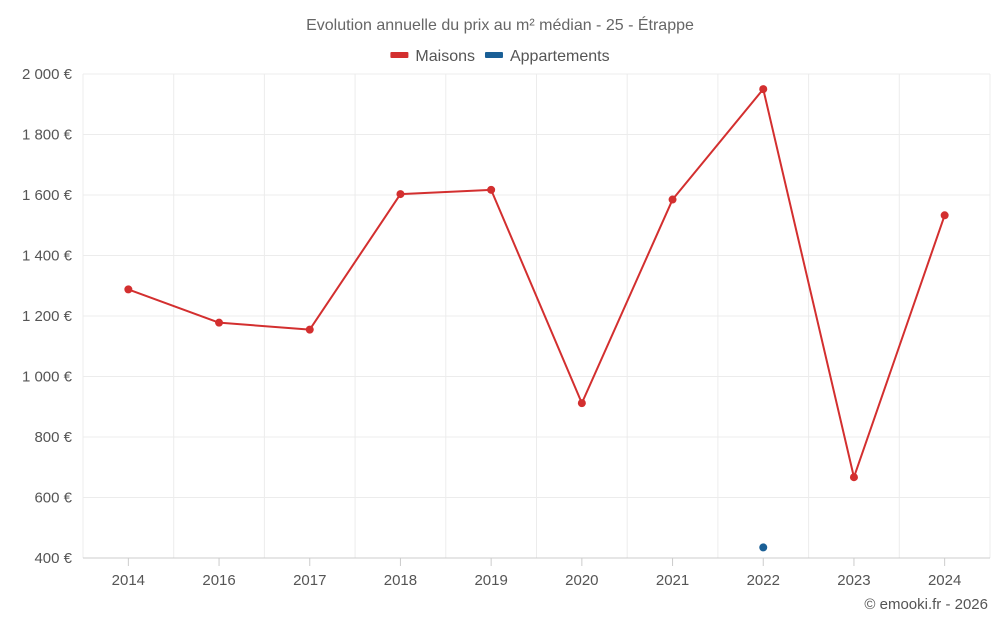  Describe the element at coordinates (581, 403) in the screenshot. I see `data-point-maisons-2020` at that location.